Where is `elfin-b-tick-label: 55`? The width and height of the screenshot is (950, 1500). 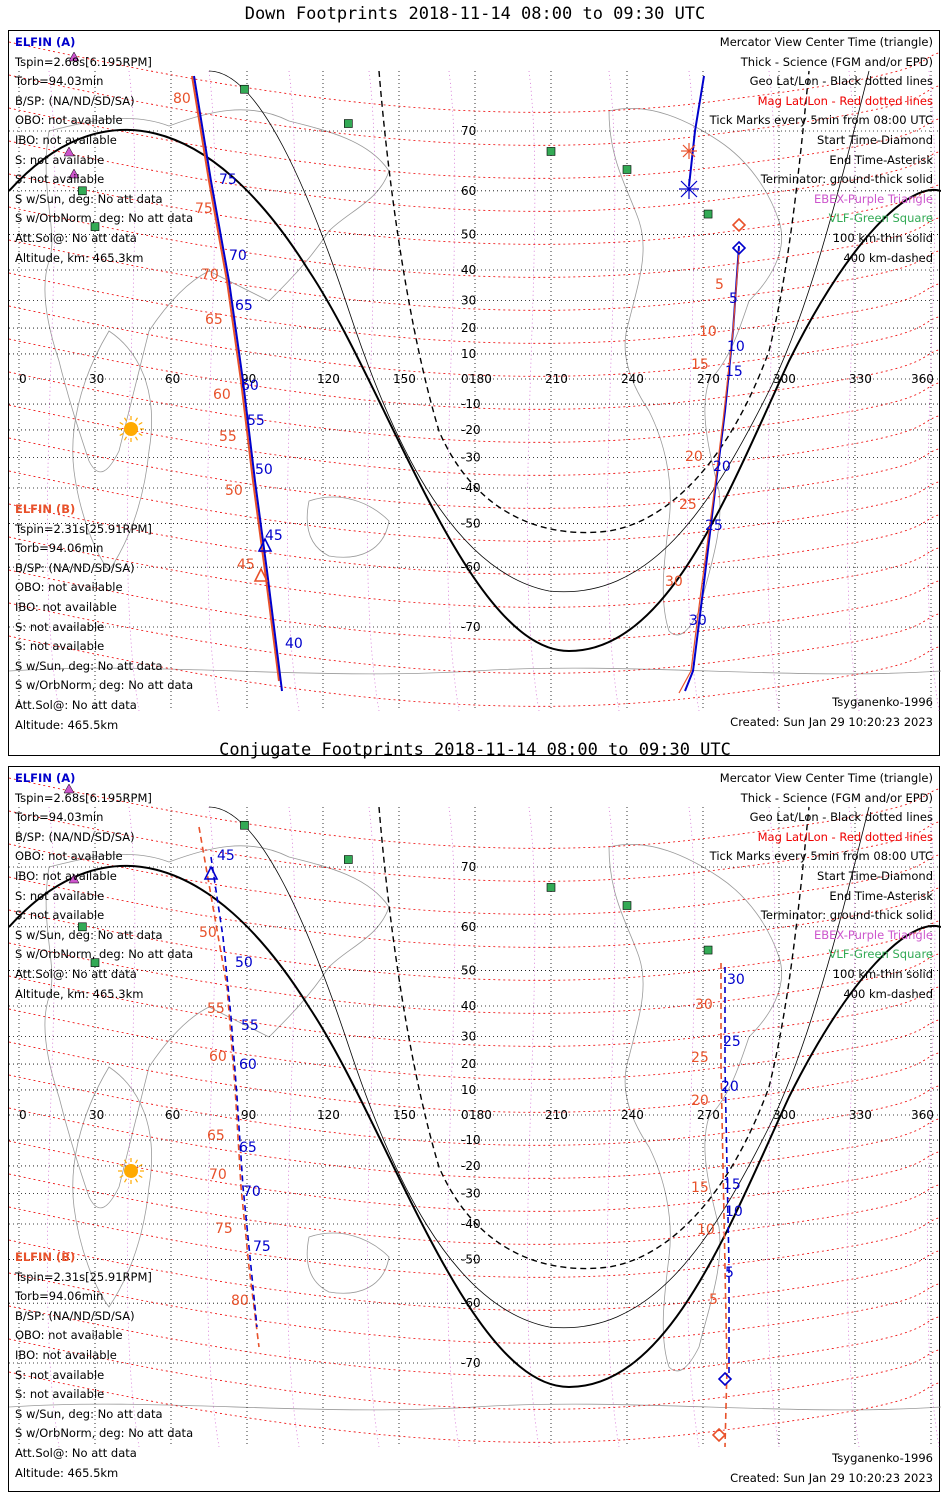 elfin-b-tick-label: 55 is located at coordinates (228, 437).